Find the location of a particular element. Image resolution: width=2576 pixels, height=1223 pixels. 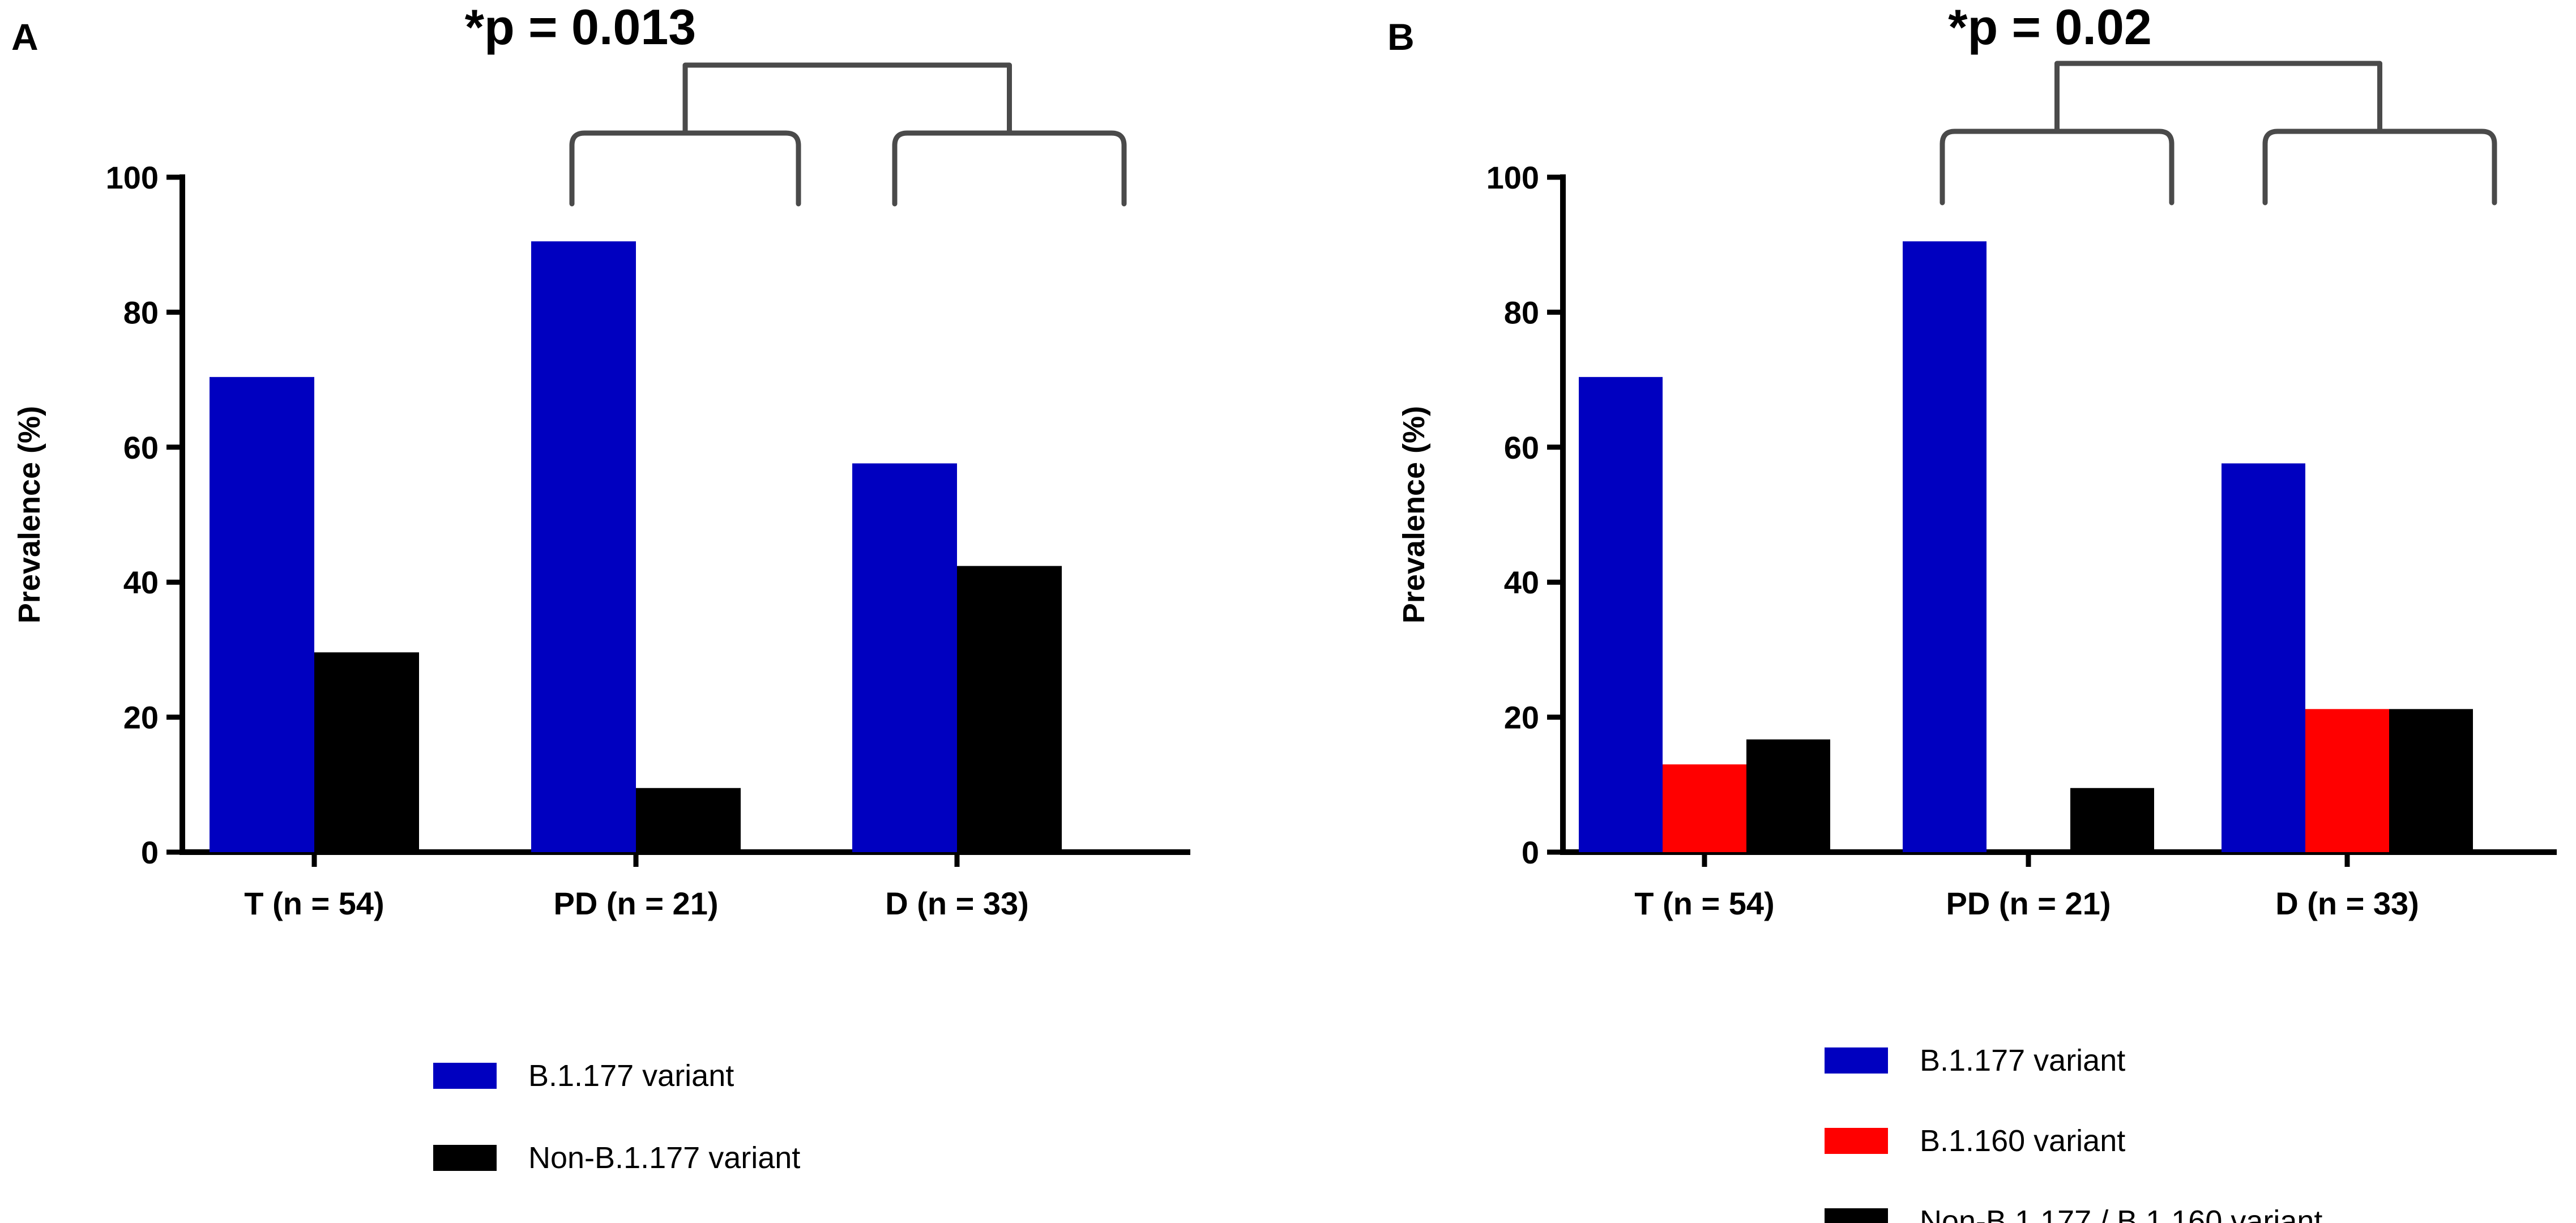

panel-b-letter: B is located at coordinates (1401, 37).